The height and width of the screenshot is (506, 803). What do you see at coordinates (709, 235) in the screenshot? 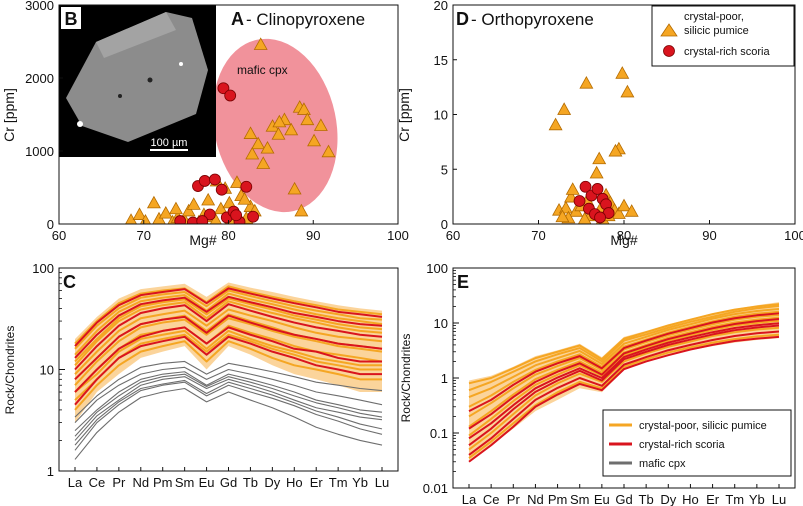
I see `panel-d-x-tick-label: 90` at bounding box center [709, 235].